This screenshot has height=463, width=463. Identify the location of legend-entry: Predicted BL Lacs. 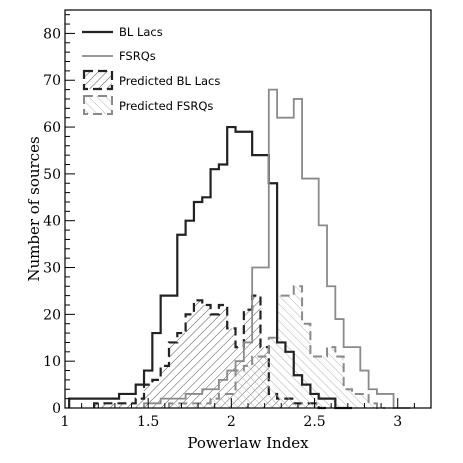
(151, 80).